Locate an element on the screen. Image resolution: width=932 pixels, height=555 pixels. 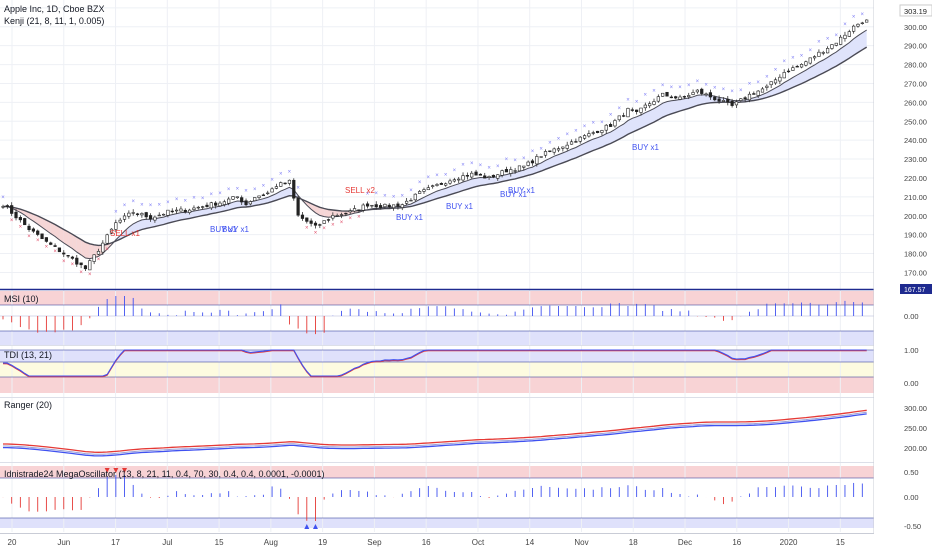
price-tick-label: 220.00 is located at coordinates (915, 178).